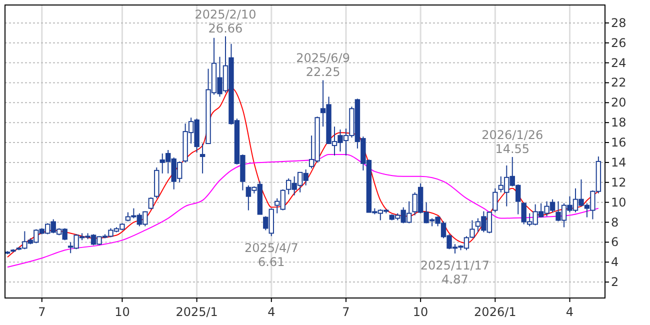 The image size is (650, 325). I want to click on y-tick-label: 14, so click(618, 162).